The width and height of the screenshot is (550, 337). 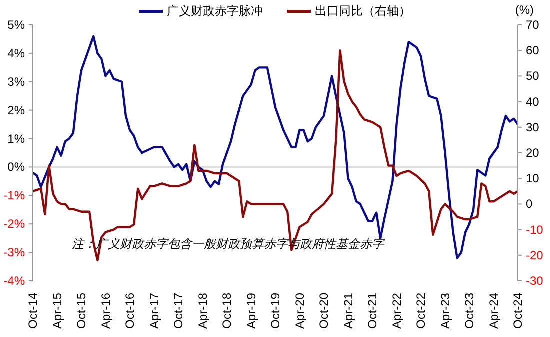 I want to click on y-tick-label: 0%, so click(x=17, y=167).